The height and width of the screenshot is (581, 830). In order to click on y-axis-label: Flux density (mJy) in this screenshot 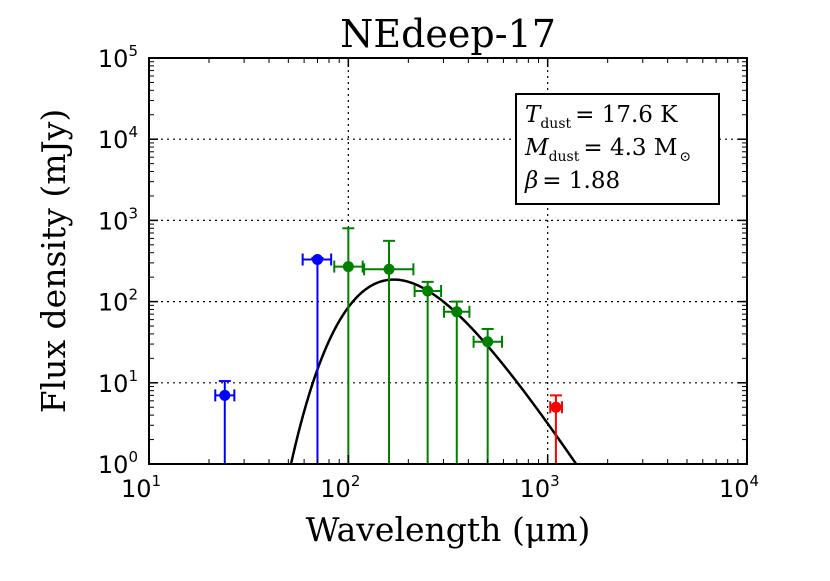, I will do `click(53, 261)`.